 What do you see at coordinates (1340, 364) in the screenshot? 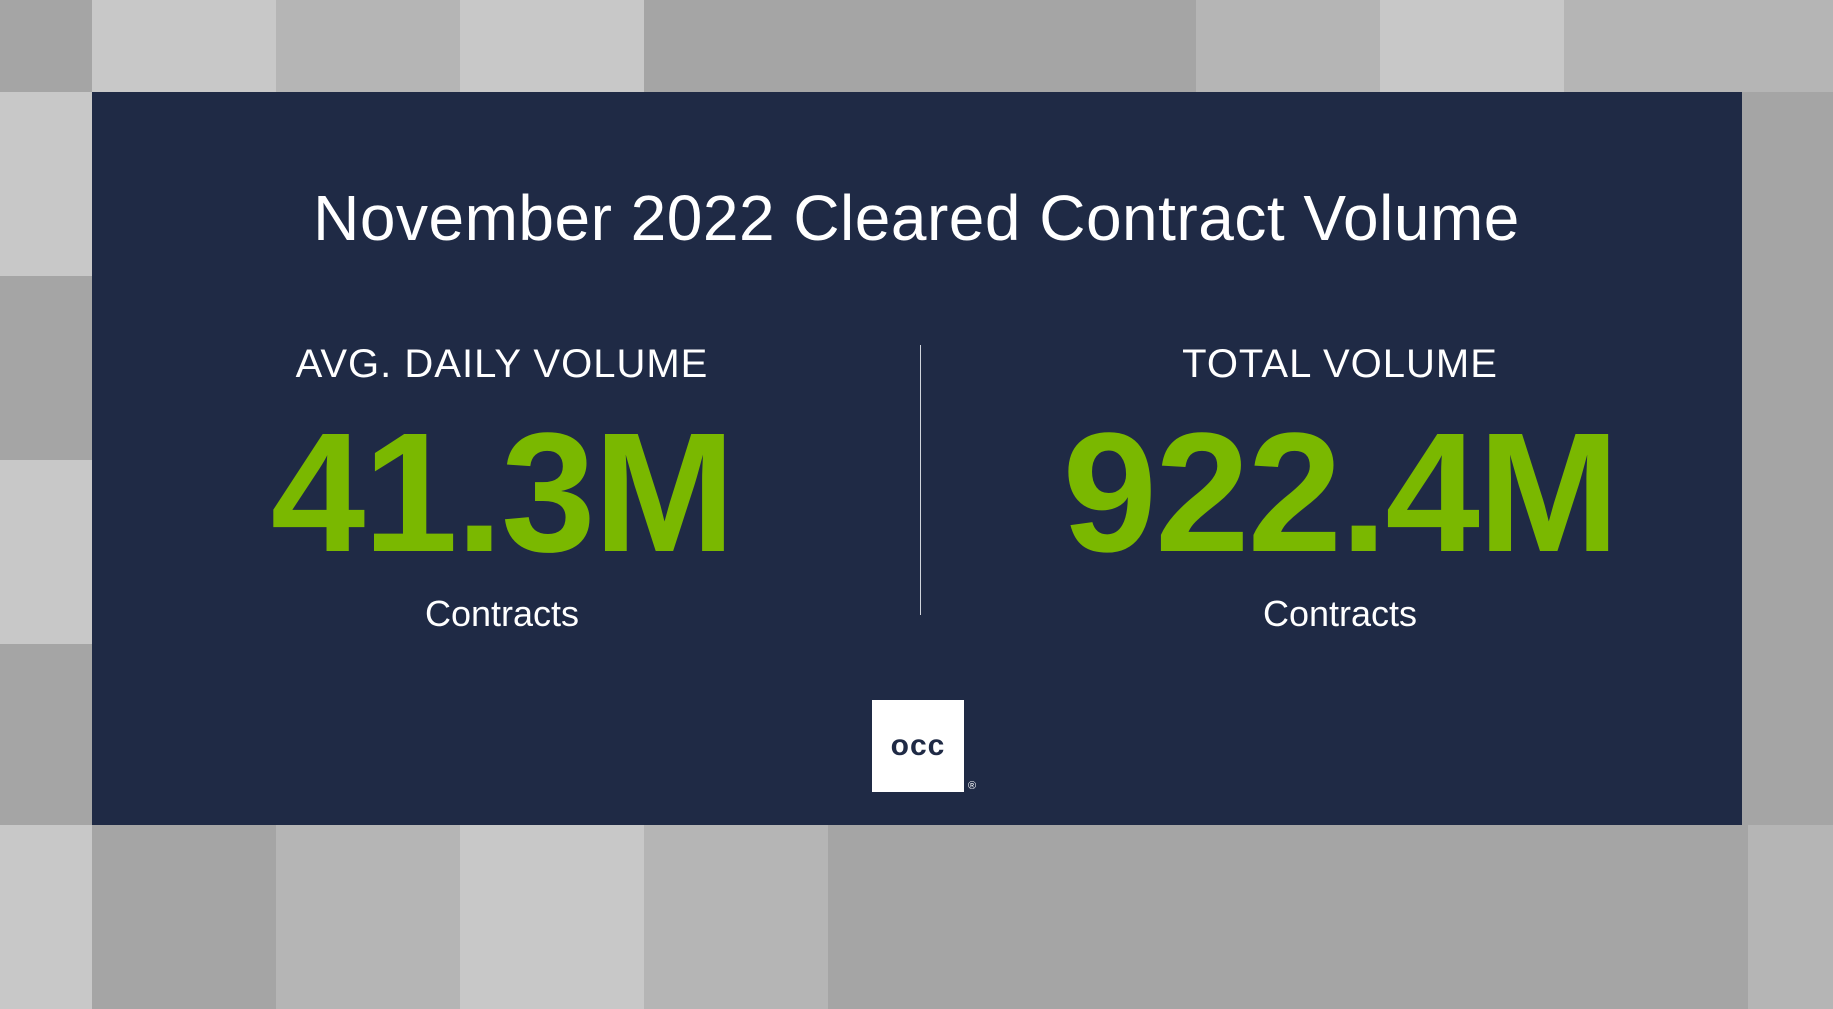
I see `stat-label: TOTAL VOLUME` at bounding box center [1340, 364].